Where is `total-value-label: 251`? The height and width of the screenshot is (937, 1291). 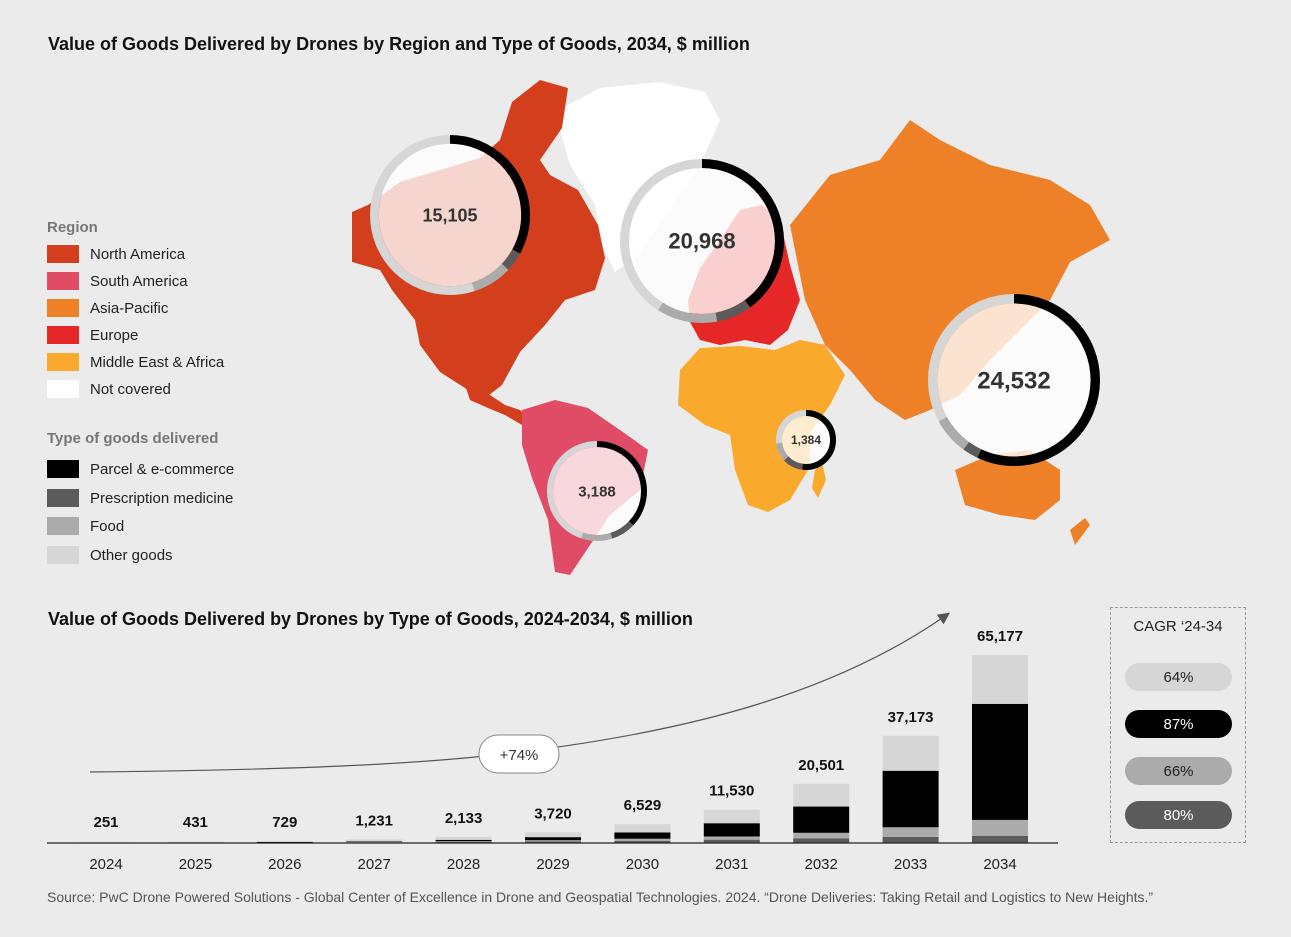
total-value-label: 251 is located at coordinates (105, 822).